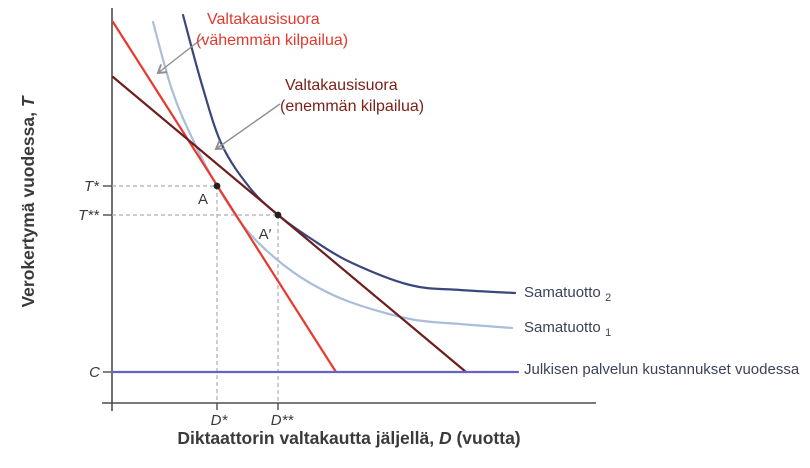  Describe the element at coordinates (94, 372) in the screenshot. I see `tick-label-C: C` at that location.